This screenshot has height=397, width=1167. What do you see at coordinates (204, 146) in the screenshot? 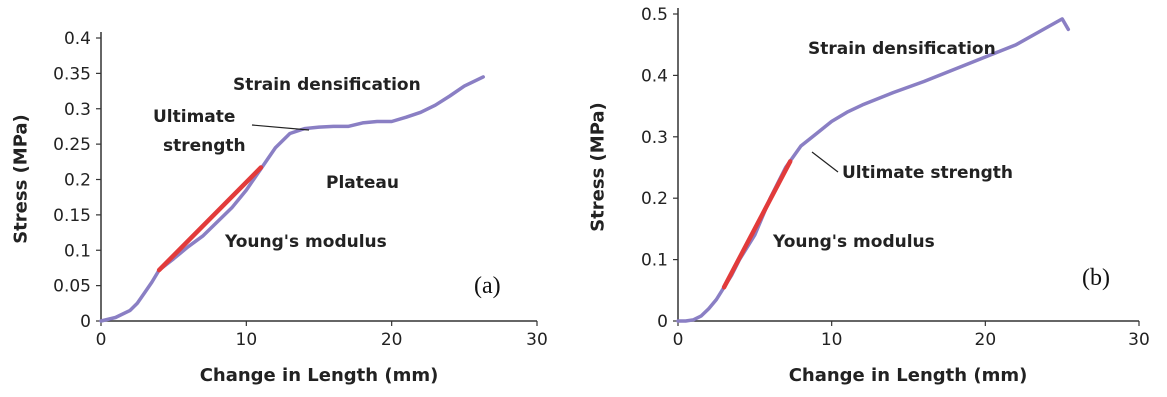
I see `annotation-label: strength` at bounding box center [204, 146].